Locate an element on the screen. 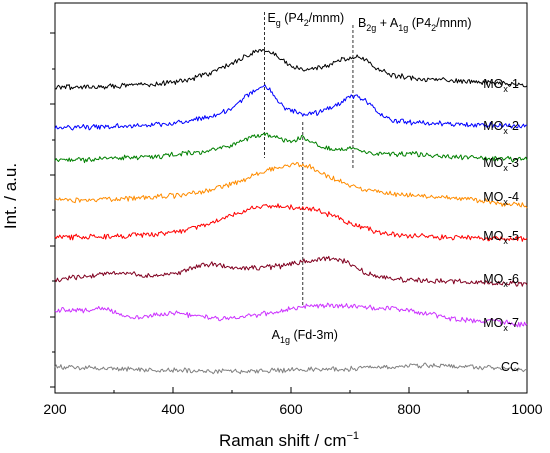  series-labels: MOx-1 MOx-2 MOx-3 MOx-4 MOx-5 MOx-6 MOx-7 CC is located at coordinates (501, 225).